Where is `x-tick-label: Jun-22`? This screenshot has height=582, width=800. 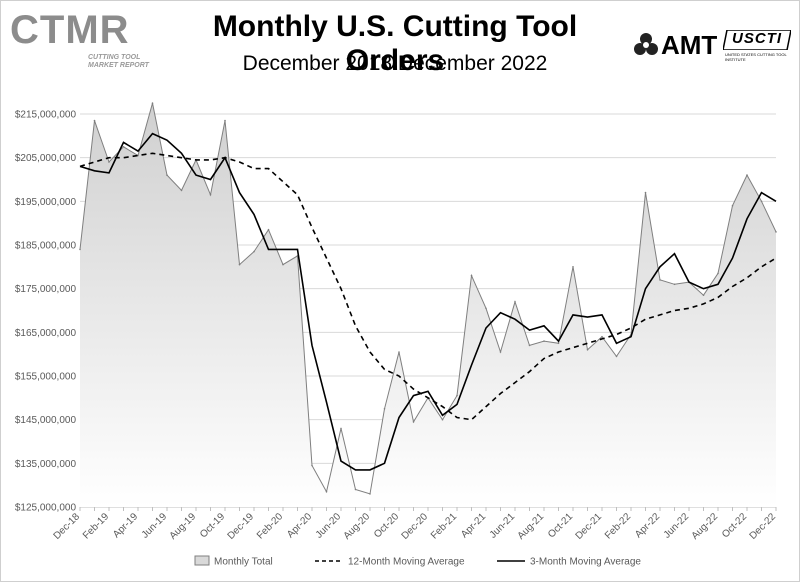 x-tick-label: Jun-22 is located at coordinates (677, 526).